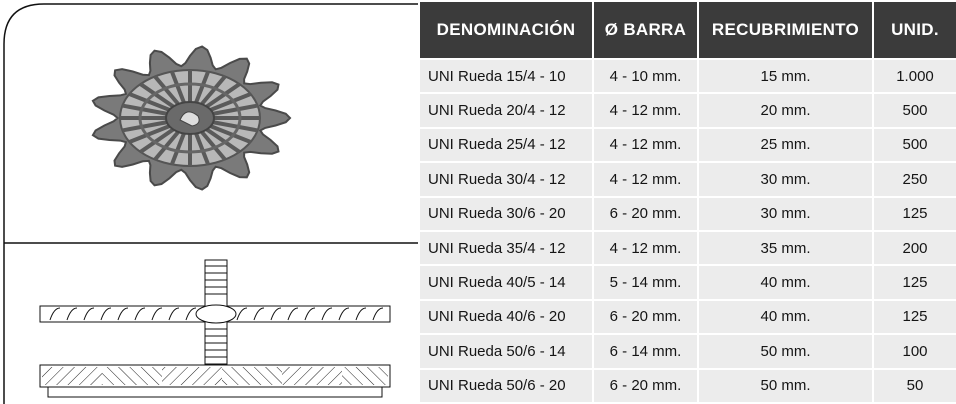 The width and height of the screenshot is (956, 404). Describe the element at coordinates (645, 30) in the screenshot. I see `column-header: Ø BARRA` at that location.